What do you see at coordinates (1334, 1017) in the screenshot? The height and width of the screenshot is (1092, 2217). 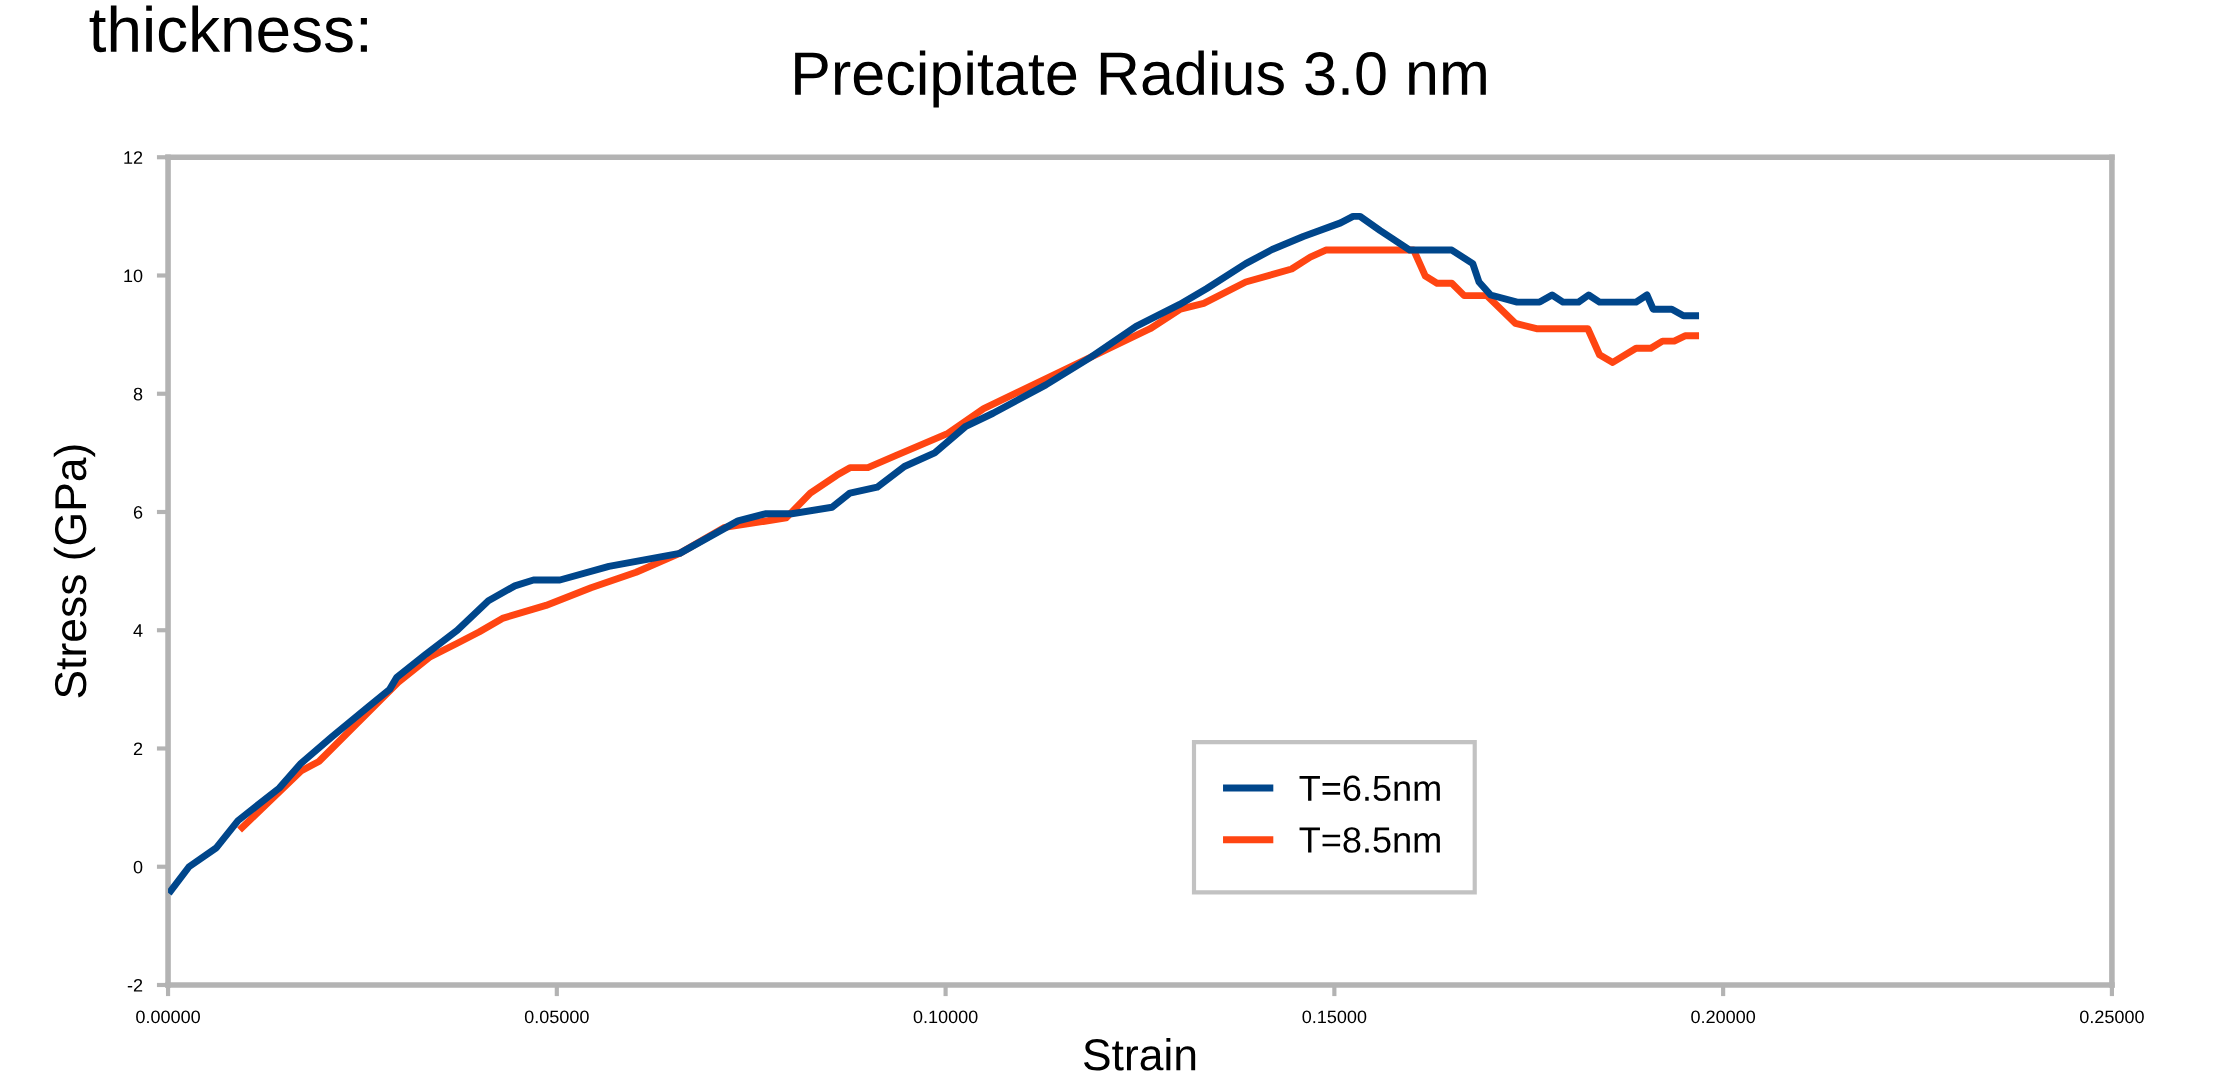 I see `x-tick-label: 0.15000` at bounding box center [1334, 1017].